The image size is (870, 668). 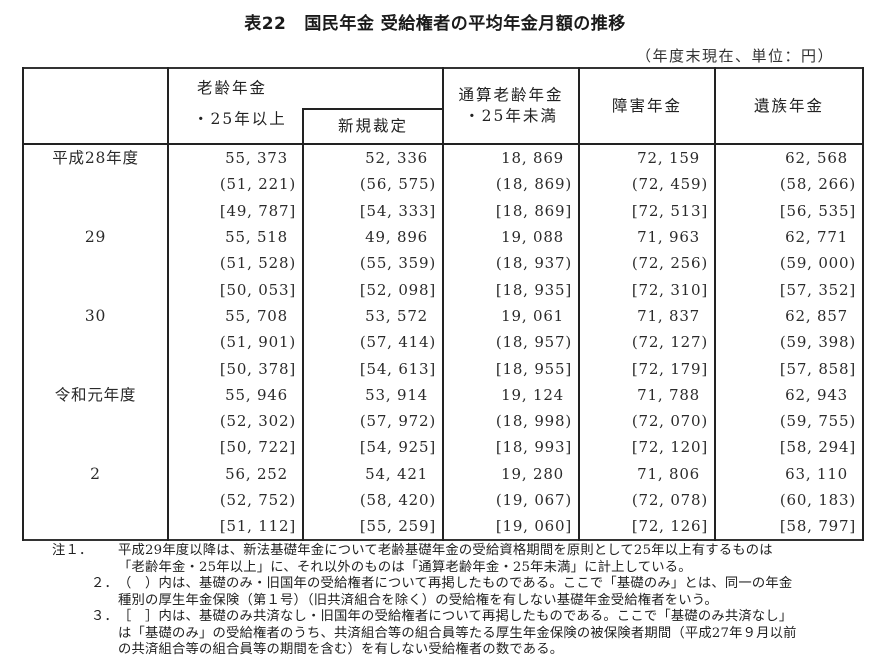 What do you see at coordinates (373, 368) in the screenshot?
I see `cell-new-award: [54, 613]` at bounding box center [373, 368].